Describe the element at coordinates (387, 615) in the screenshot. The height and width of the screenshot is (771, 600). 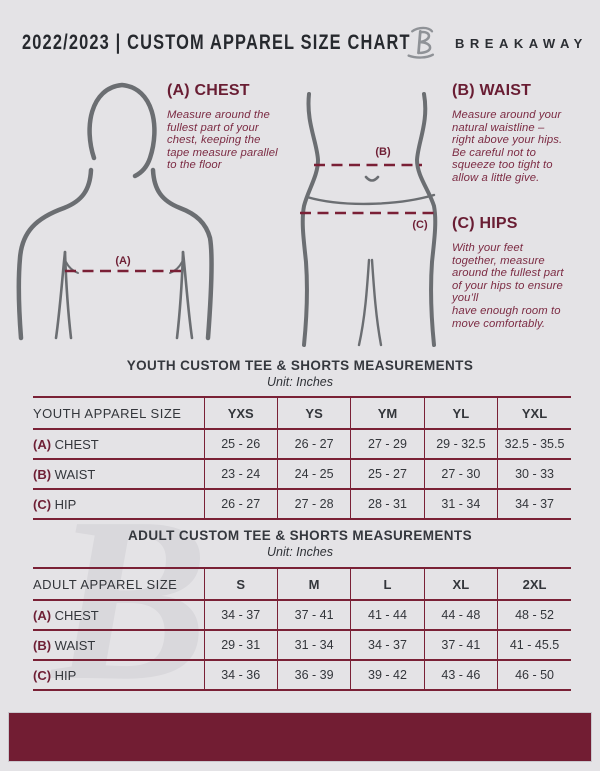
I see `table-cell: 41 - 44` at that location.